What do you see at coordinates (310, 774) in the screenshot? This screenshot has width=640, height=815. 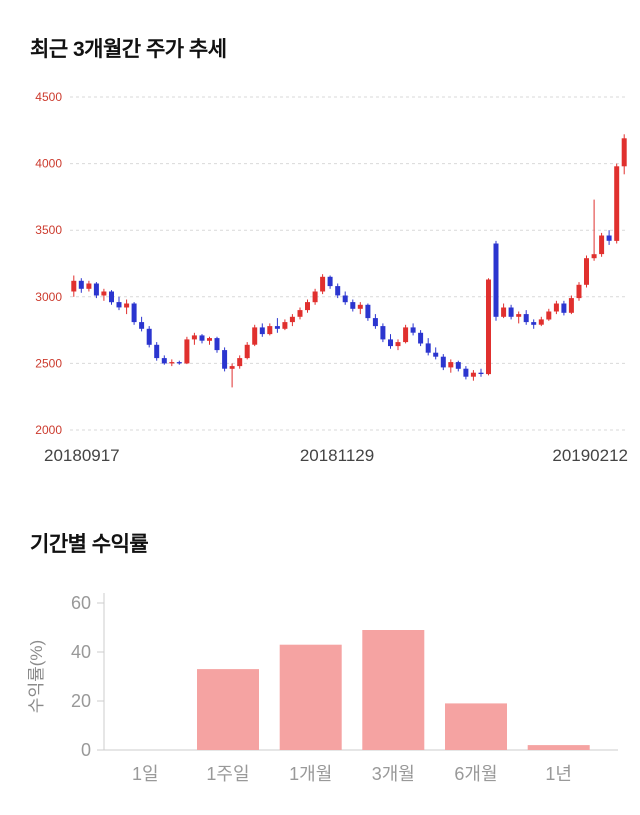 I see `category-label: 1개월` at bounding box center [310, 774].